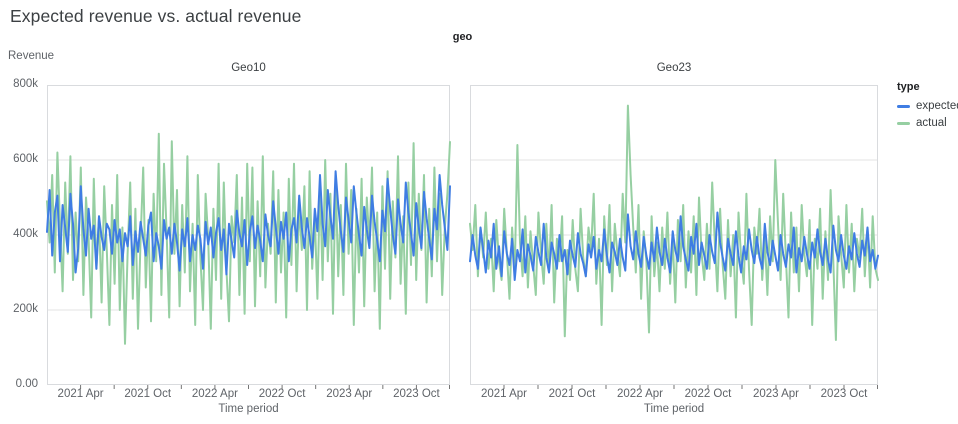 The image size is (958, 424). Describe the element at coordinates (674, 68) in the screenshot. I see `facet-title-geo23: Geo23` at that location.